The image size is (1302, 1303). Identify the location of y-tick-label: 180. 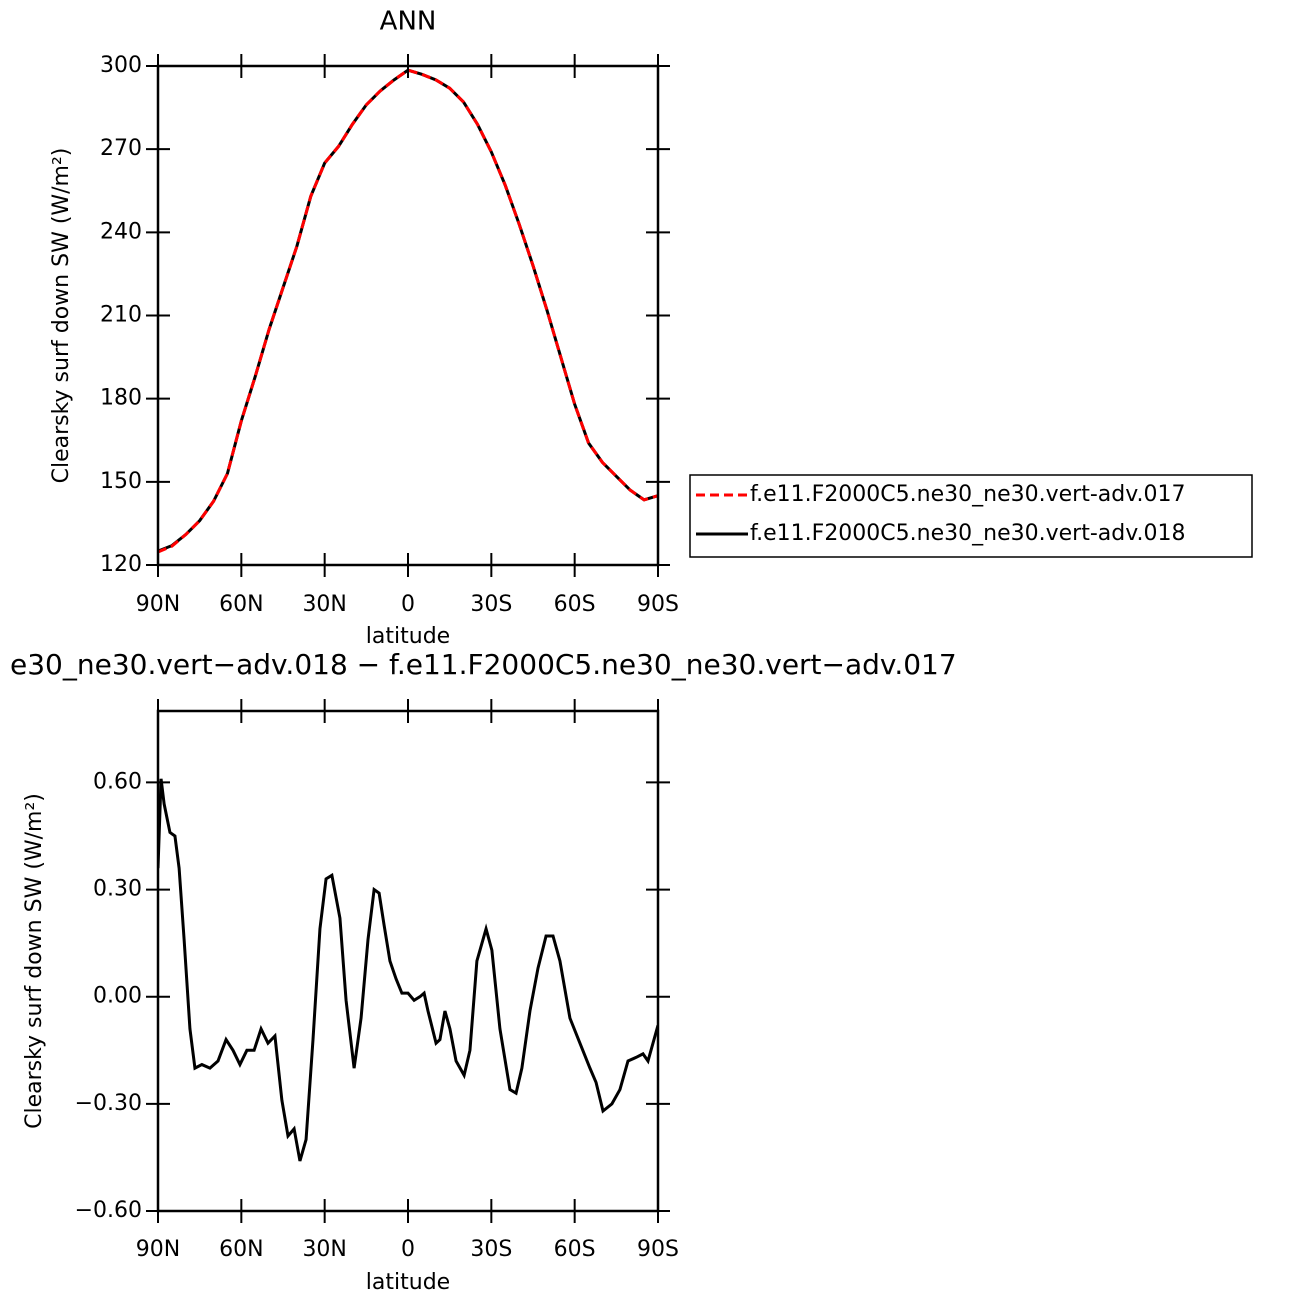
(121, 398).